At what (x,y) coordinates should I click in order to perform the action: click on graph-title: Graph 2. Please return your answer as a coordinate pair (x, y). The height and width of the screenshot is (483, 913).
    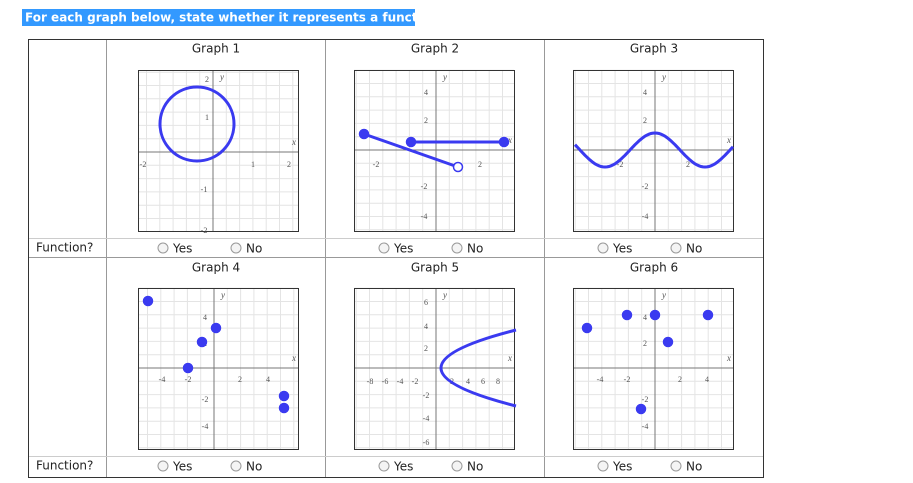
    Looking at the image, I should click on (435, 49).